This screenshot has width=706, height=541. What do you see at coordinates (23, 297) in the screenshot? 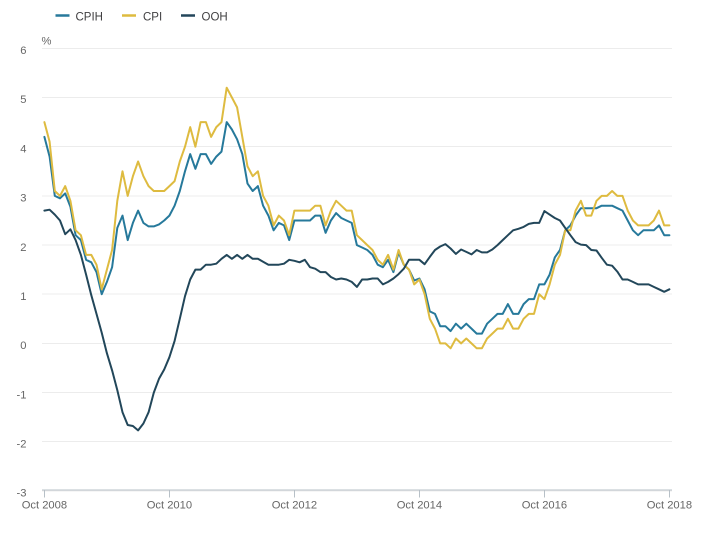
I see `svg-text: 1` at bounding box center [23, 297].